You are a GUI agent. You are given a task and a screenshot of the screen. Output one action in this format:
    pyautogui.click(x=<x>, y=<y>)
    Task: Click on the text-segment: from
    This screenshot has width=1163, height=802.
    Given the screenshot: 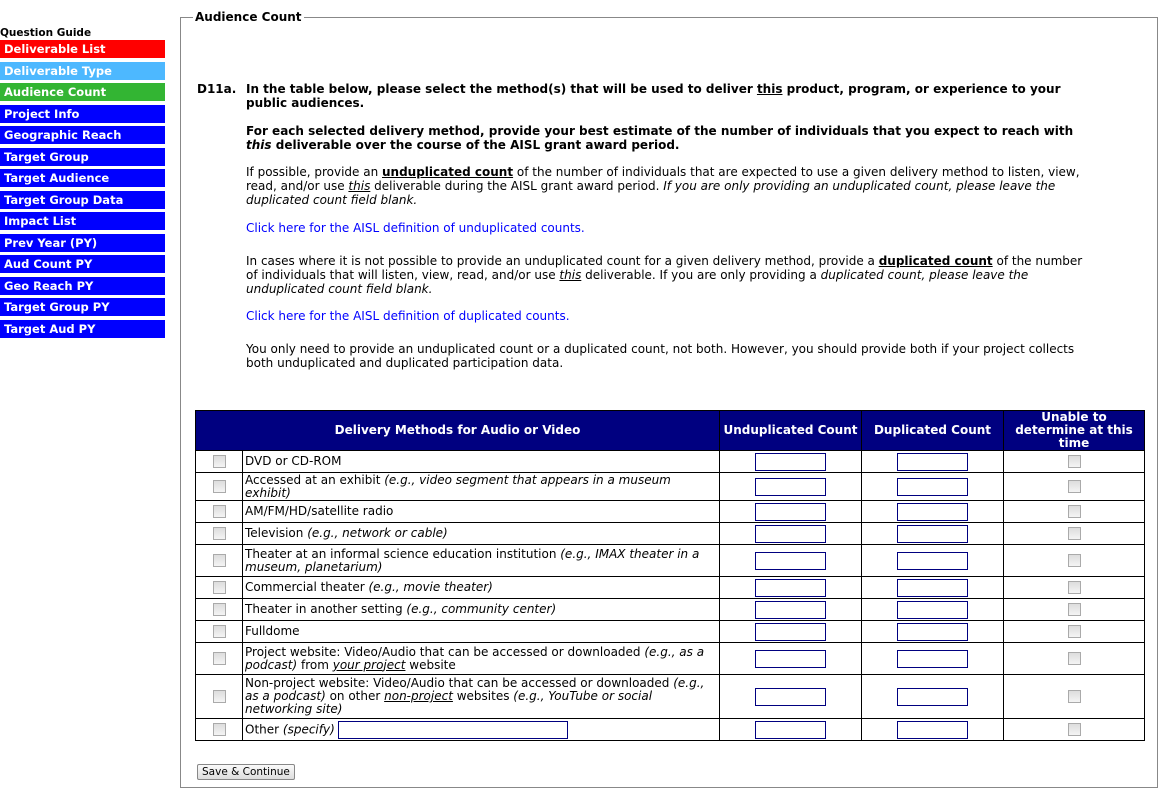 What is the action you would take?
    pyautogui.click(x=315, y=664)
    